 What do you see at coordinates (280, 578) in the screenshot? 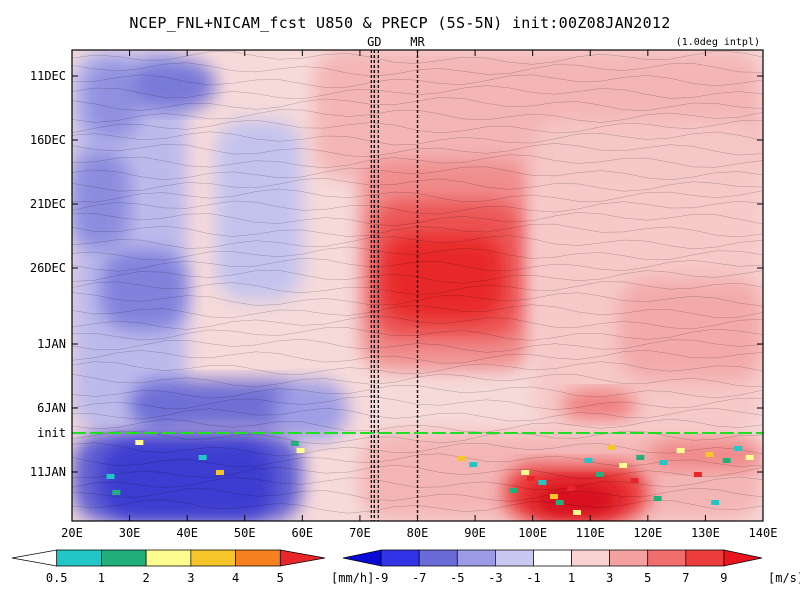
I see `precip-colorbar-label: 5` at bounding box center [280, 578].